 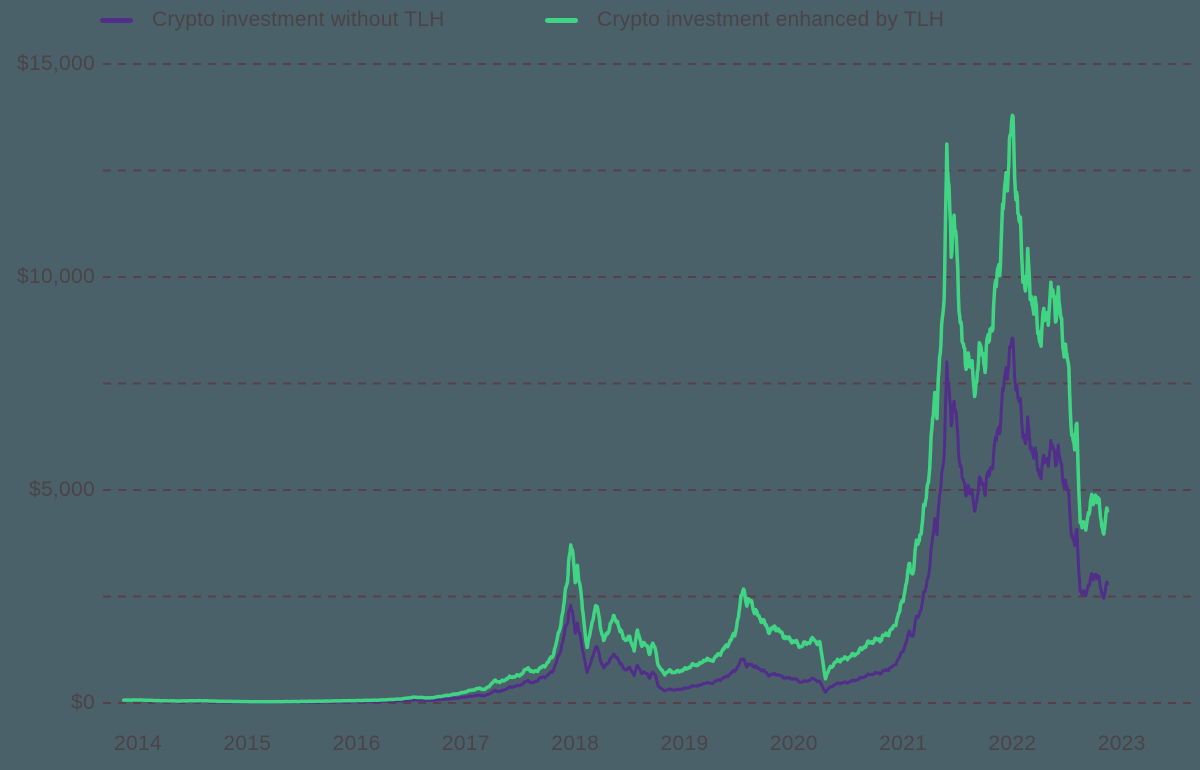 What do you see at coordinates (138, 743) in the screenshot?
I see `x-tick-label: 2014` at bounding box center [138, 743].